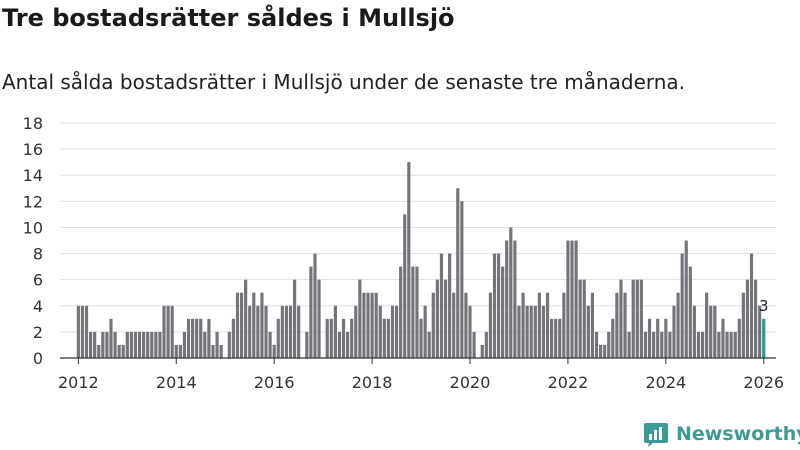 The image size is (800, 450). I want to click on y-tick-label: 12, so click(33, 201).